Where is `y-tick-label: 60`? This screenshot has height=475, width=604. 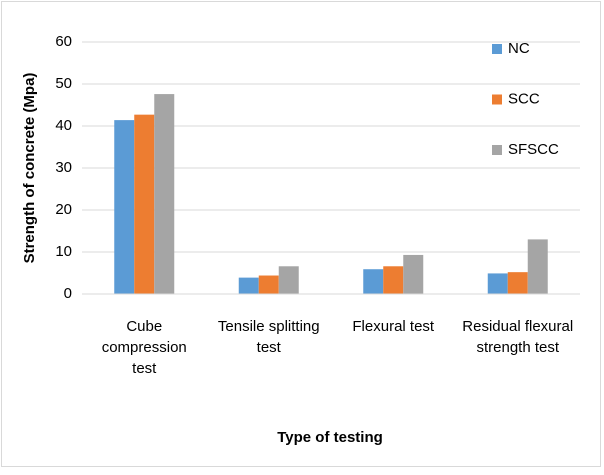
y-tick-label: 60 is located at coordinates (63, 41).